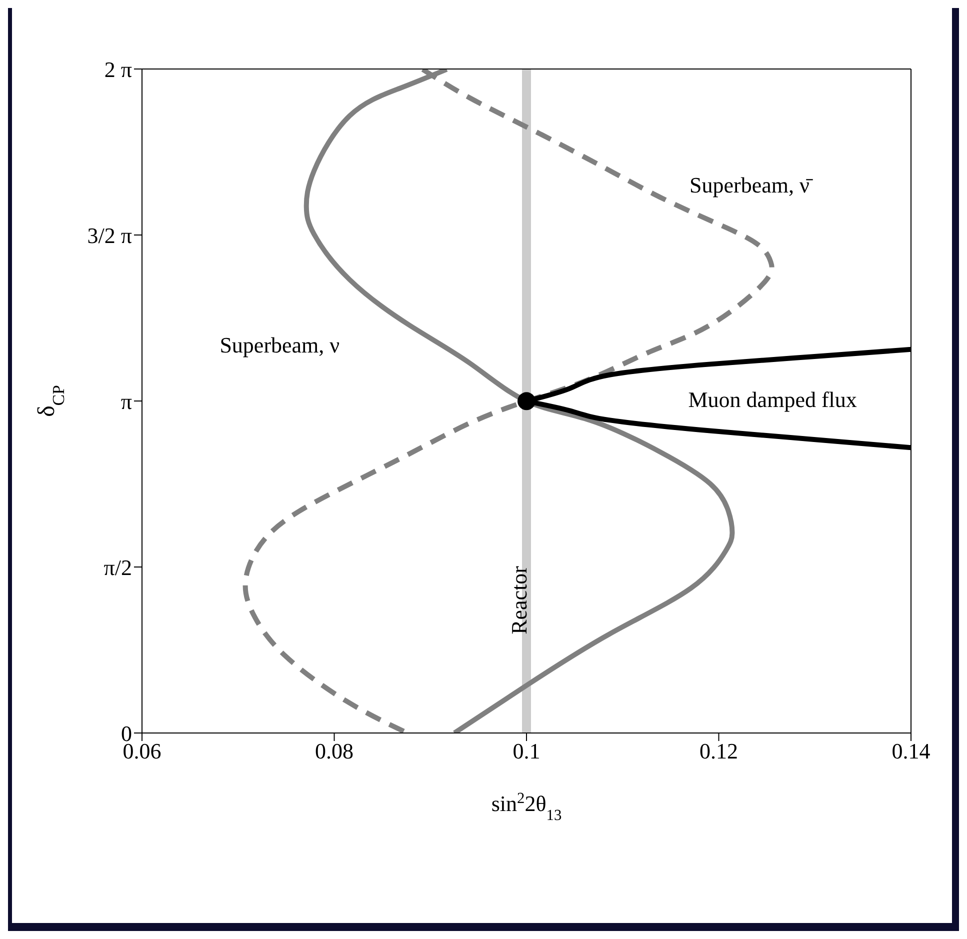  I want to click on annotation: Muon damped flux, so click(772, 399).